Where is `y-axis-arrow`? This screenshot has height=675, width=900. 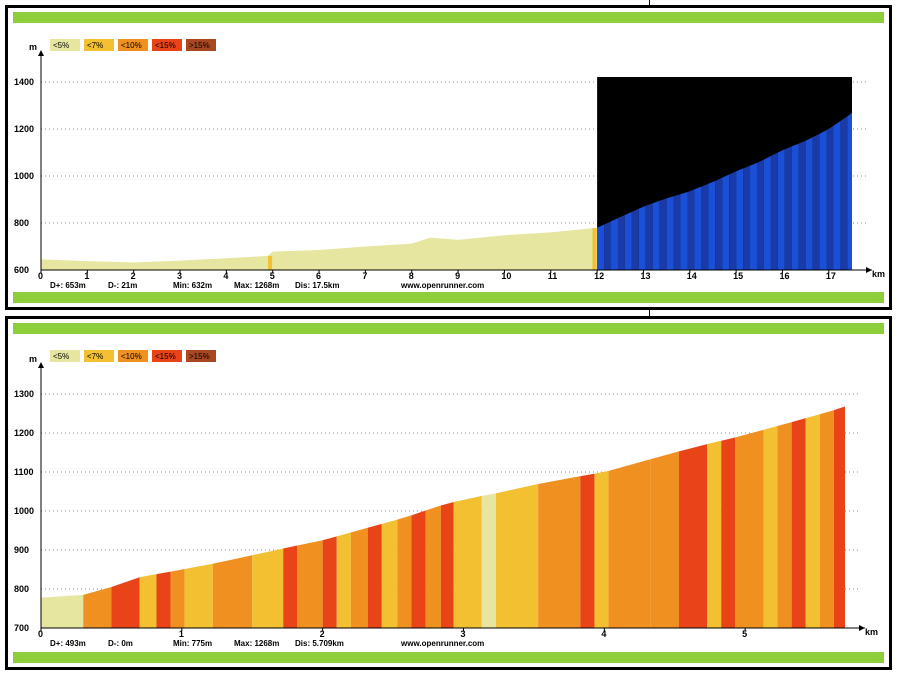
y-axis-arrow is located at coordinates (41, 365).